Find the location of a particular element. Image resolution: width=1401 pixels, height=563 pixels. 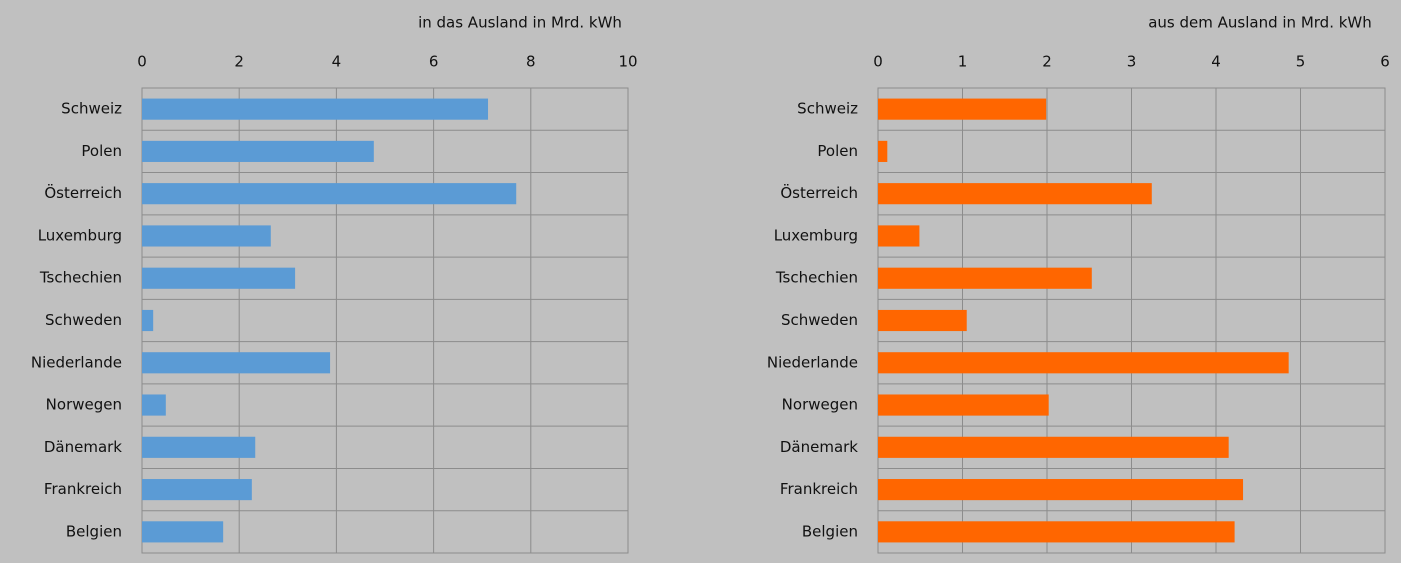

x-tick-label: 10 is located at coordinates (627, 62).